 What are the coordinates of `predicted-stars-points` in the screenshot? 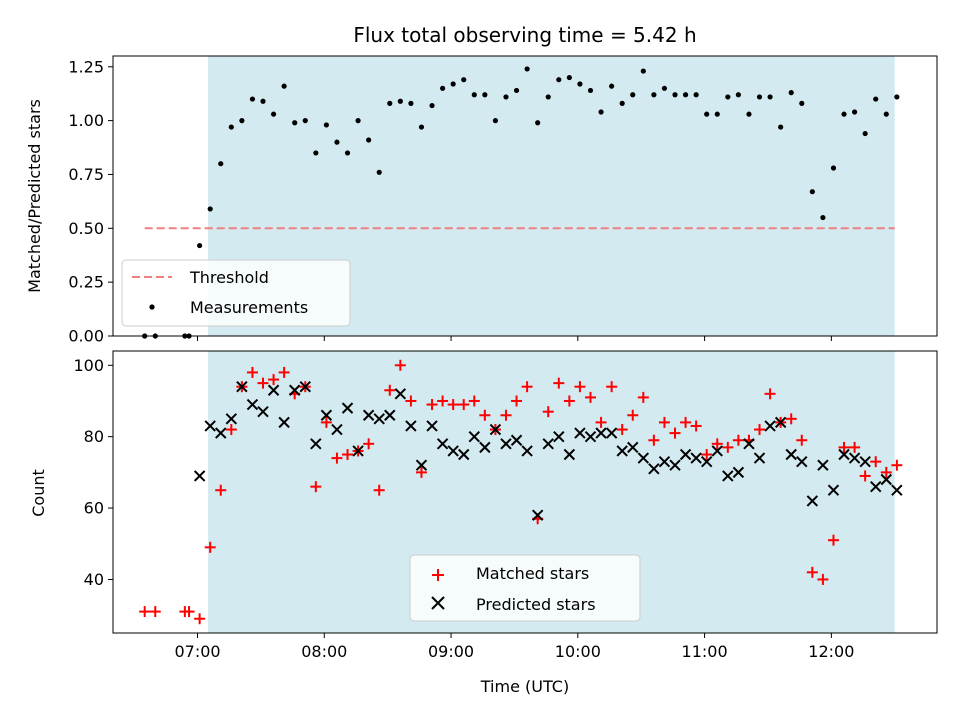 It's located at (548, 450).